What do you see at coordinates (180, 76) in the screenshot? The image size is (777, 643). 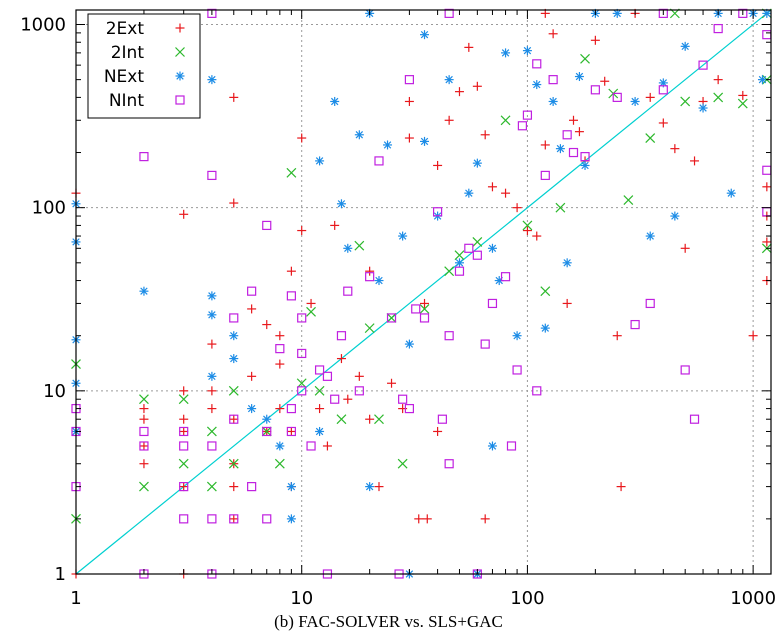 I see `legend-marker-next` at bounding box center [180, 76].